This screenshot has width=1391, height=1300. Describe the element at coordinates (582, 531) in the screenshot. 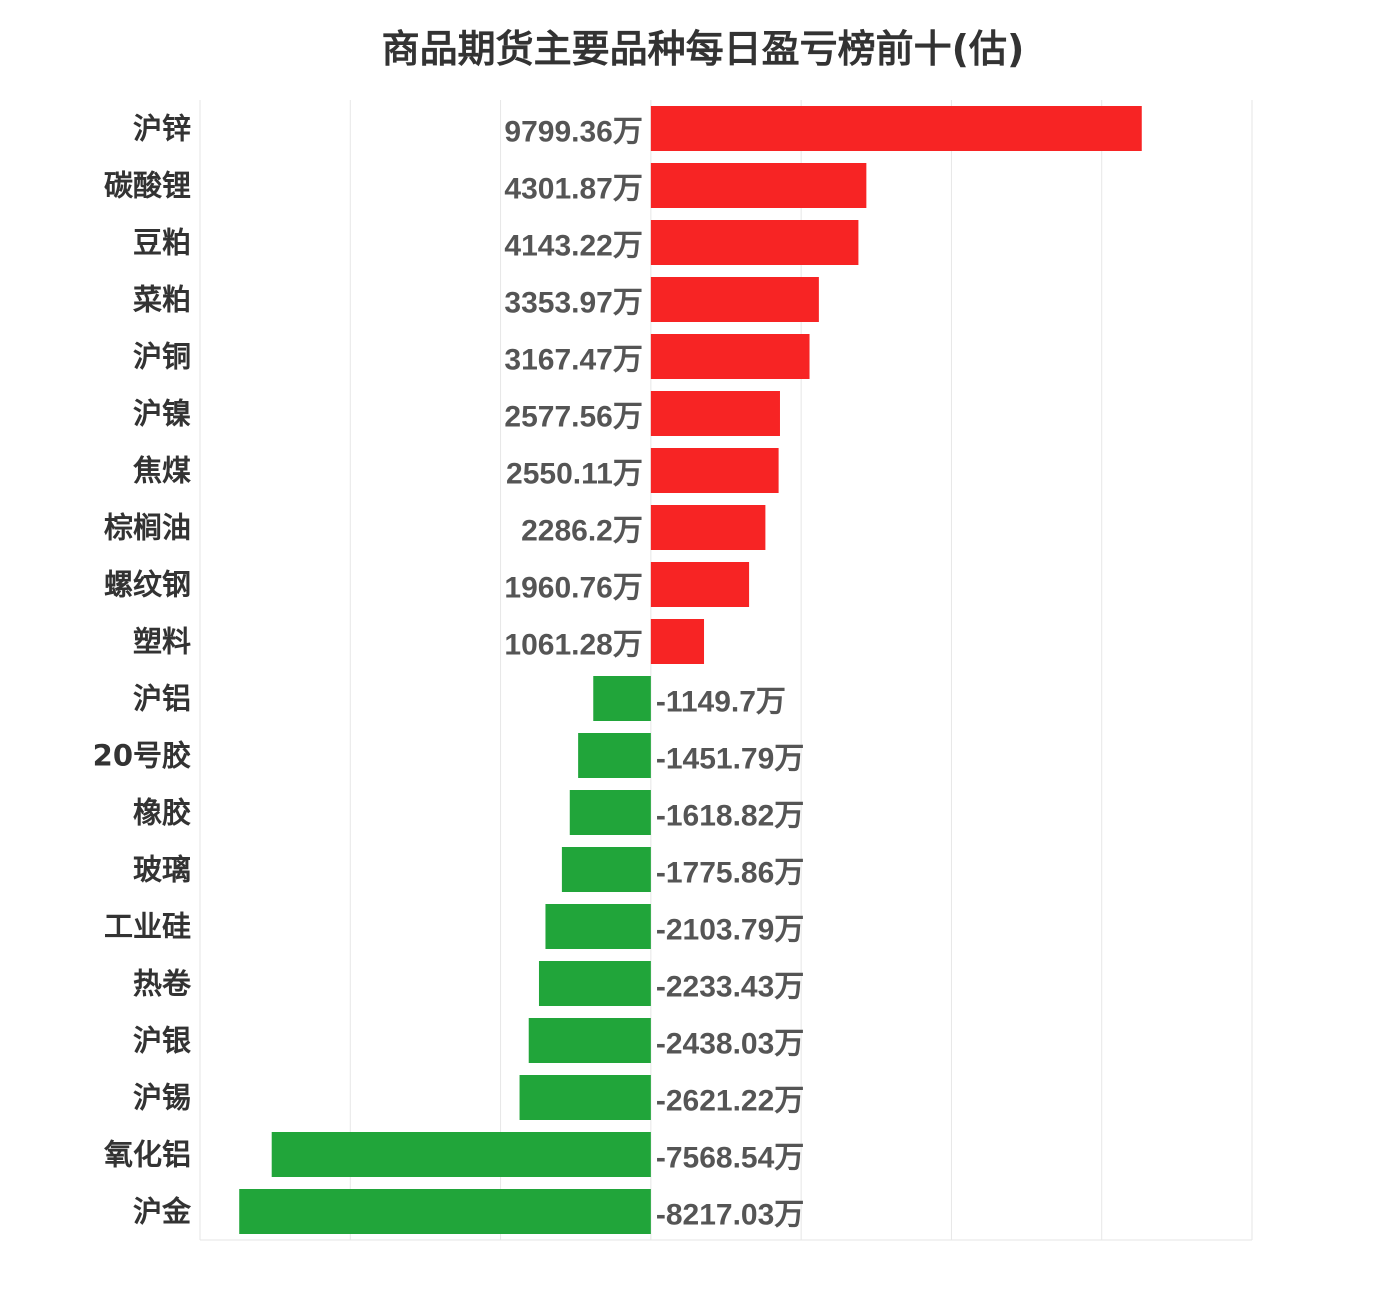

I see `value-label: 2286.2万` at that location.